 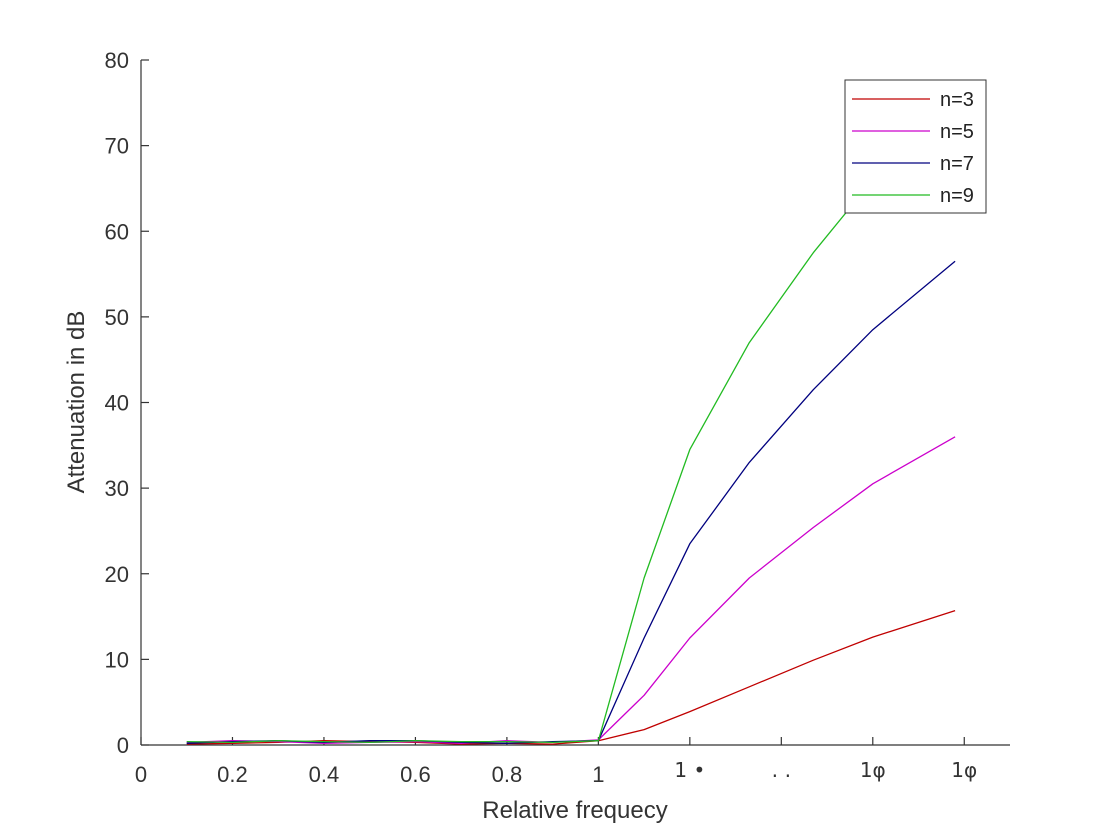 What do you see at coordinates (232, 774) in the screenshot?
I see `x-tick-label: 0.2` at bounding box center [232, 774].